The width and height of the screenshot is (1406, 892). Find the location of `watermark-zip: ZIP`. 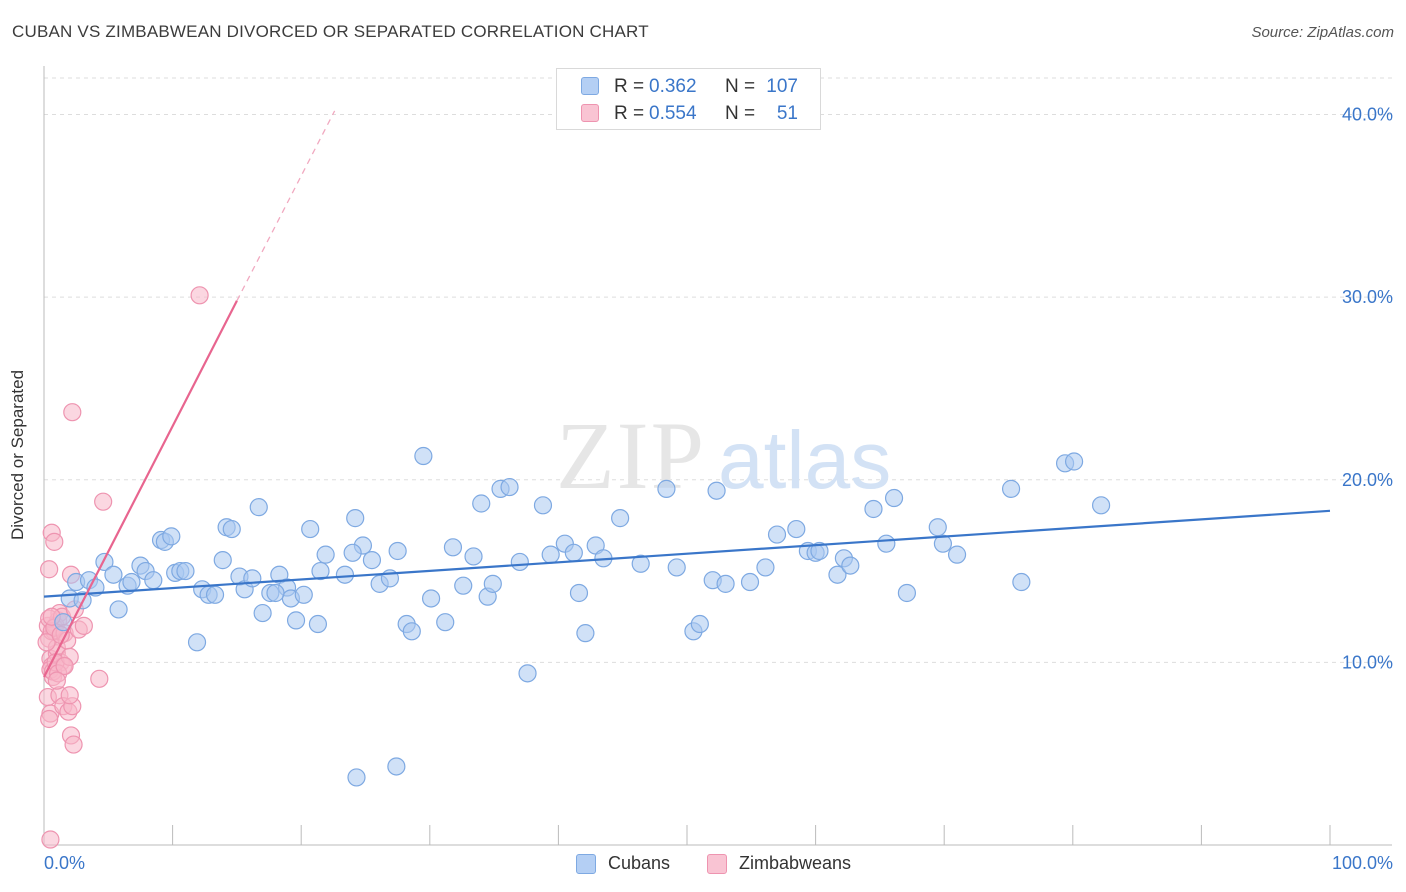

watermark-zip: ZIP is located at coordinates (631, 455).